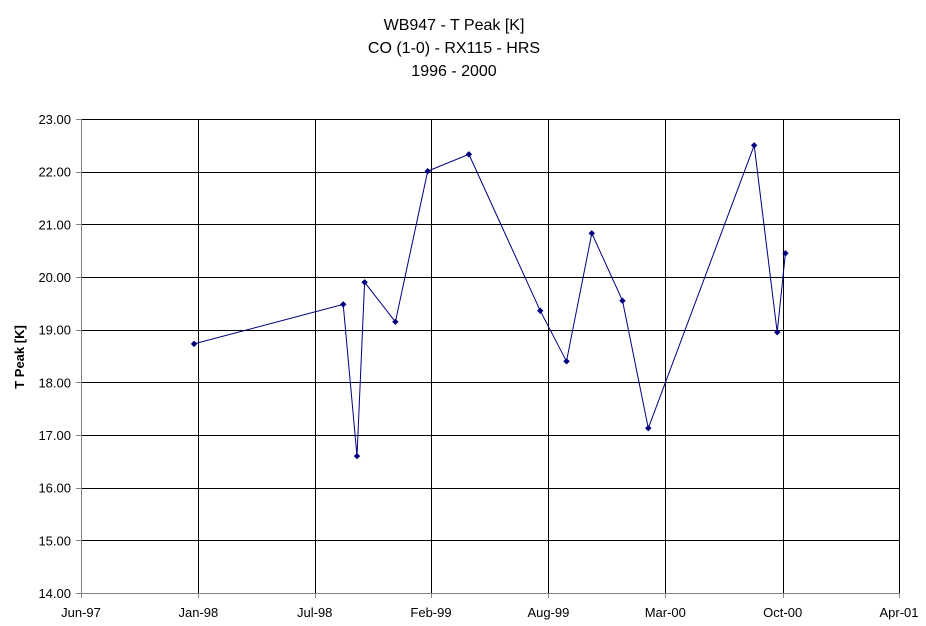  Describe the element at coordinates (54, 224) in the screenshot. I see `y-tick-label: 21.00` at that location.